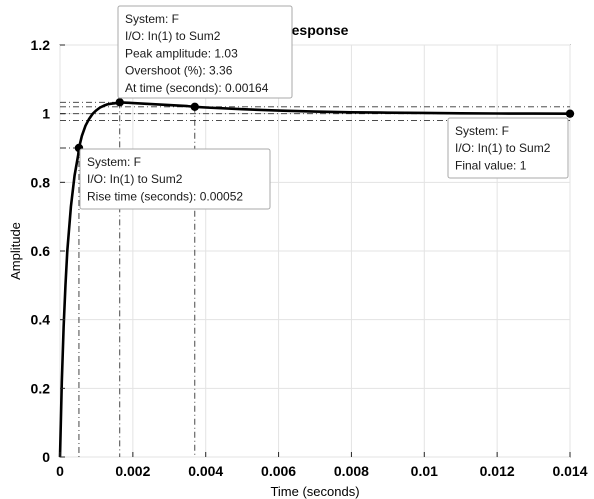  Describe the element at coordinates (41, 320) in the screenshot. I see `y-tick-label: 0.4` at that location.